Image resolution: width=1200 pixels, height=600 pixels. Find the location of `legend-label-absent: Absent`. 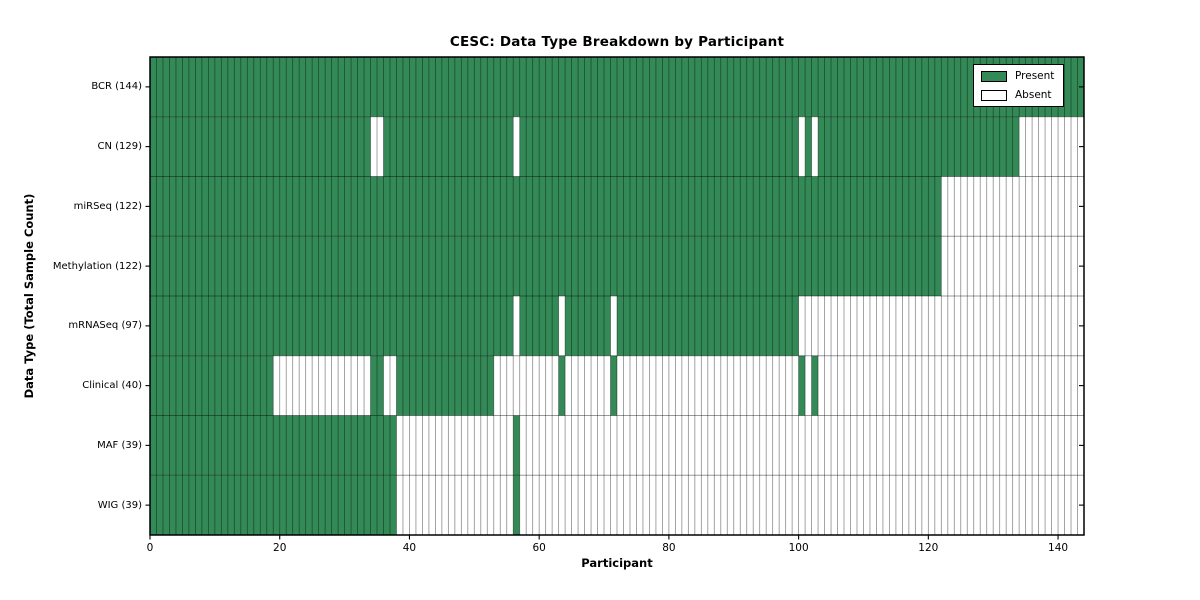

legend-label-absent: Absent is located at coordinates (1033, 95).